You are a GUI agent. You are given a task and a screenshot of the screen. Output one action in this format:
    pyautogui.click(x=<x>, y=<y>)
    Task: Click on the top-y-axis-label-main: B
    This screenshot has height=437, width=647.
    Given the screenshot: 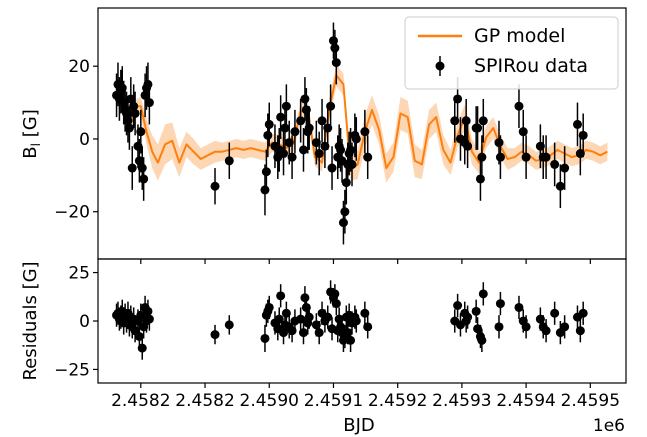 What is the action you would take?
    pyautogui.click(x=30, y=152)
    